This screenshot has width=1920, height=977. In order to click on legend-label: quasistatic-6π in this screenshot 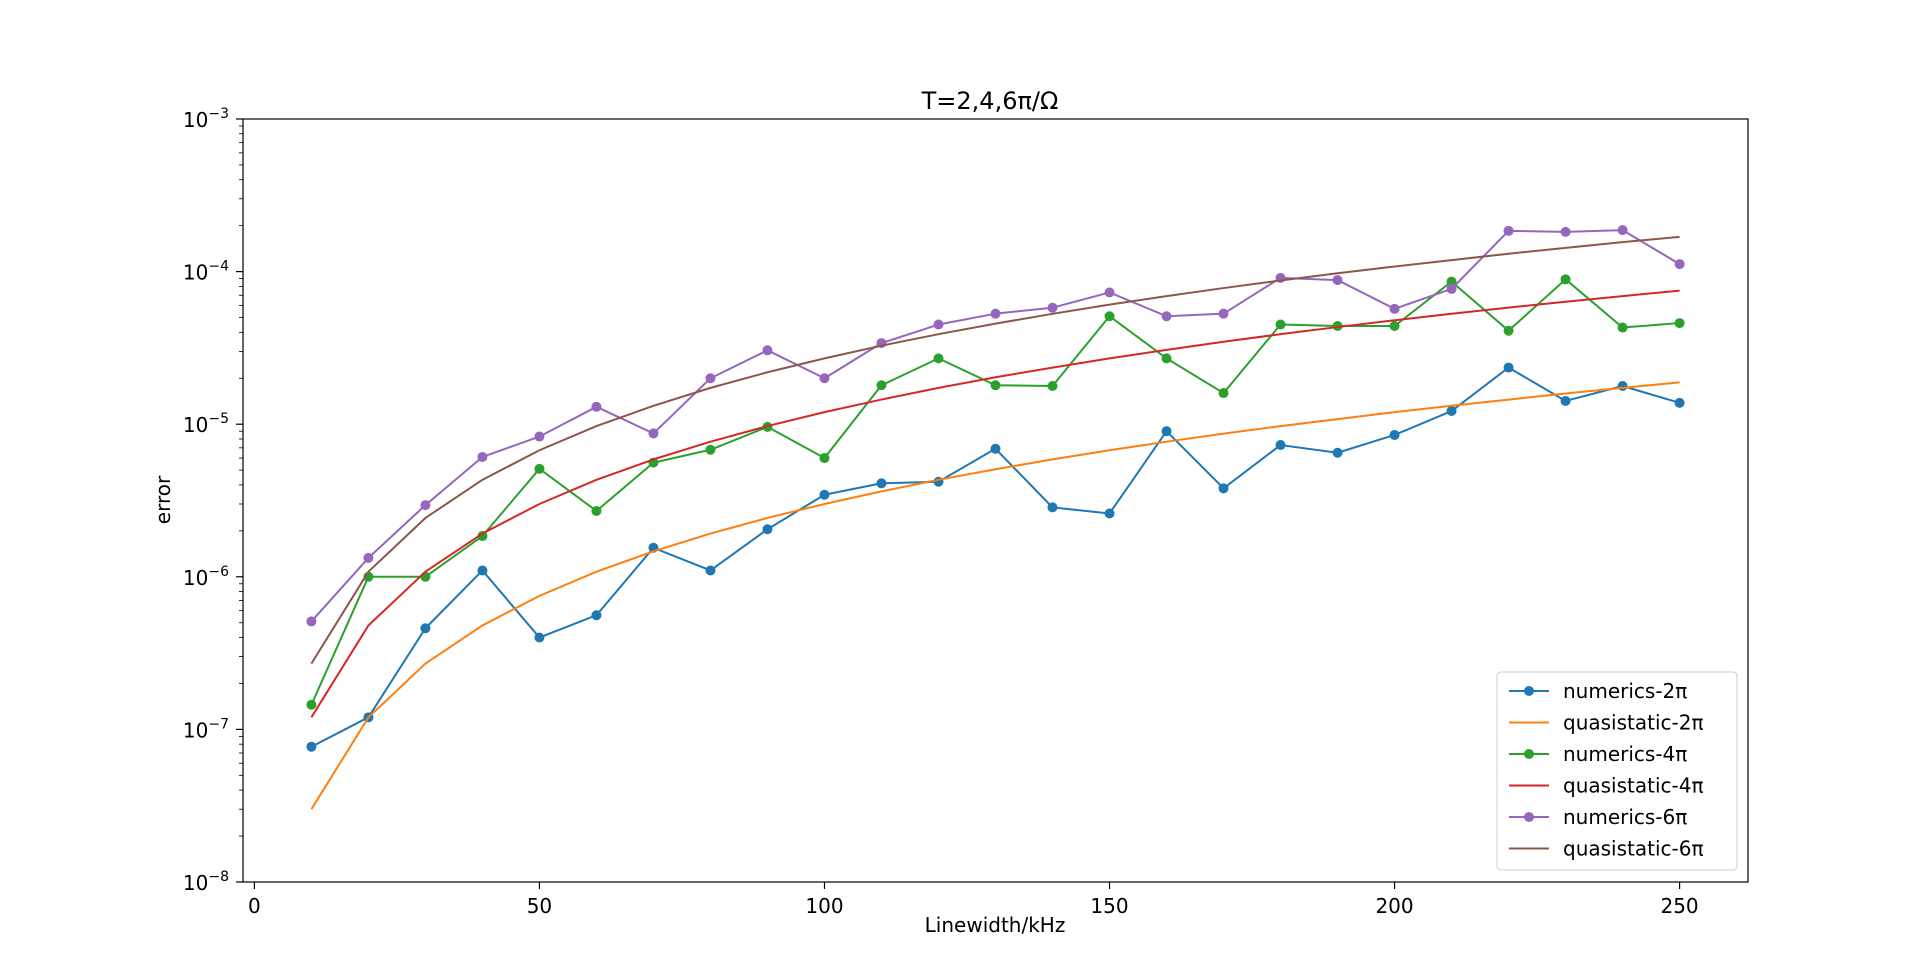, I will do `click(1633, 849)`.